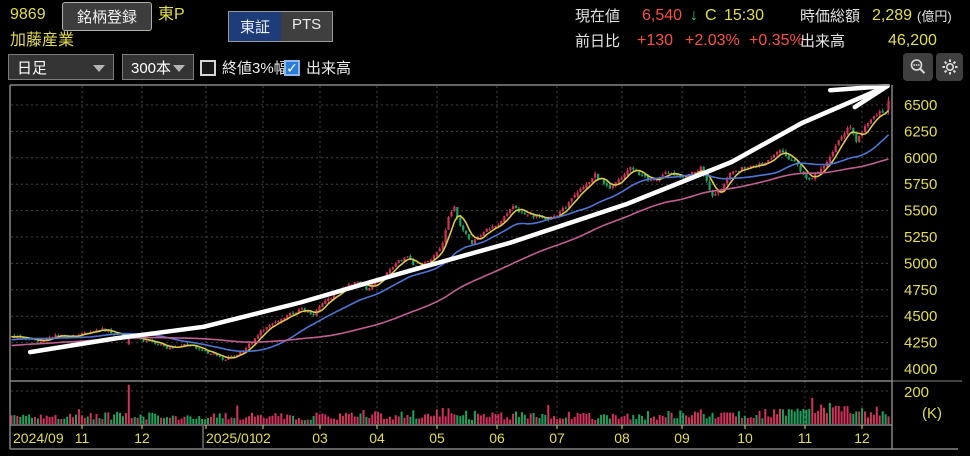 The width and height of the screenshot is (970, 456). Describe the element at coordinates (934, 16) in the screenshot. I see `market-cap-unit: (億円)` at that location.